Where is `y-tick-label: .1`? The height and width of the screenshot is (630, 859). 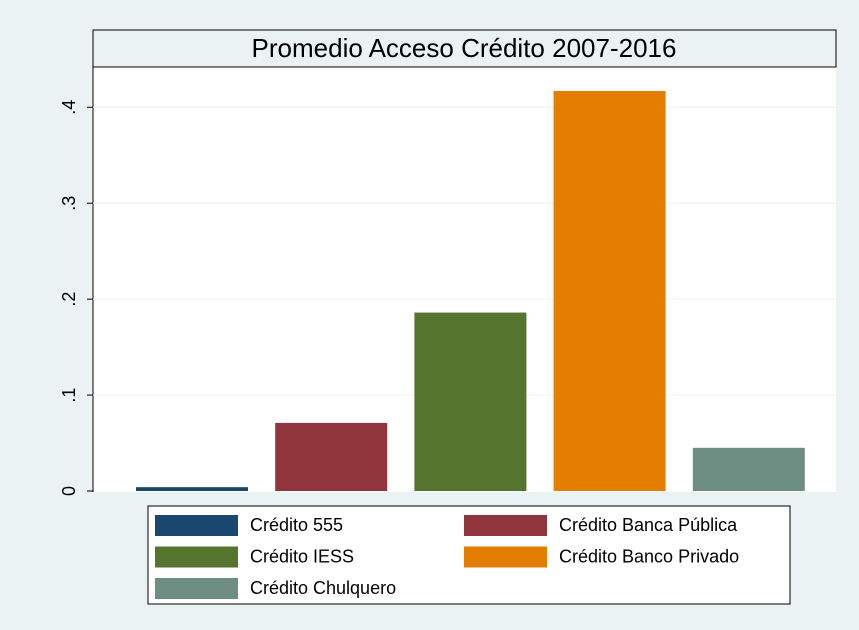
y-tick-label: .1 is located at coordinates (69, 395).